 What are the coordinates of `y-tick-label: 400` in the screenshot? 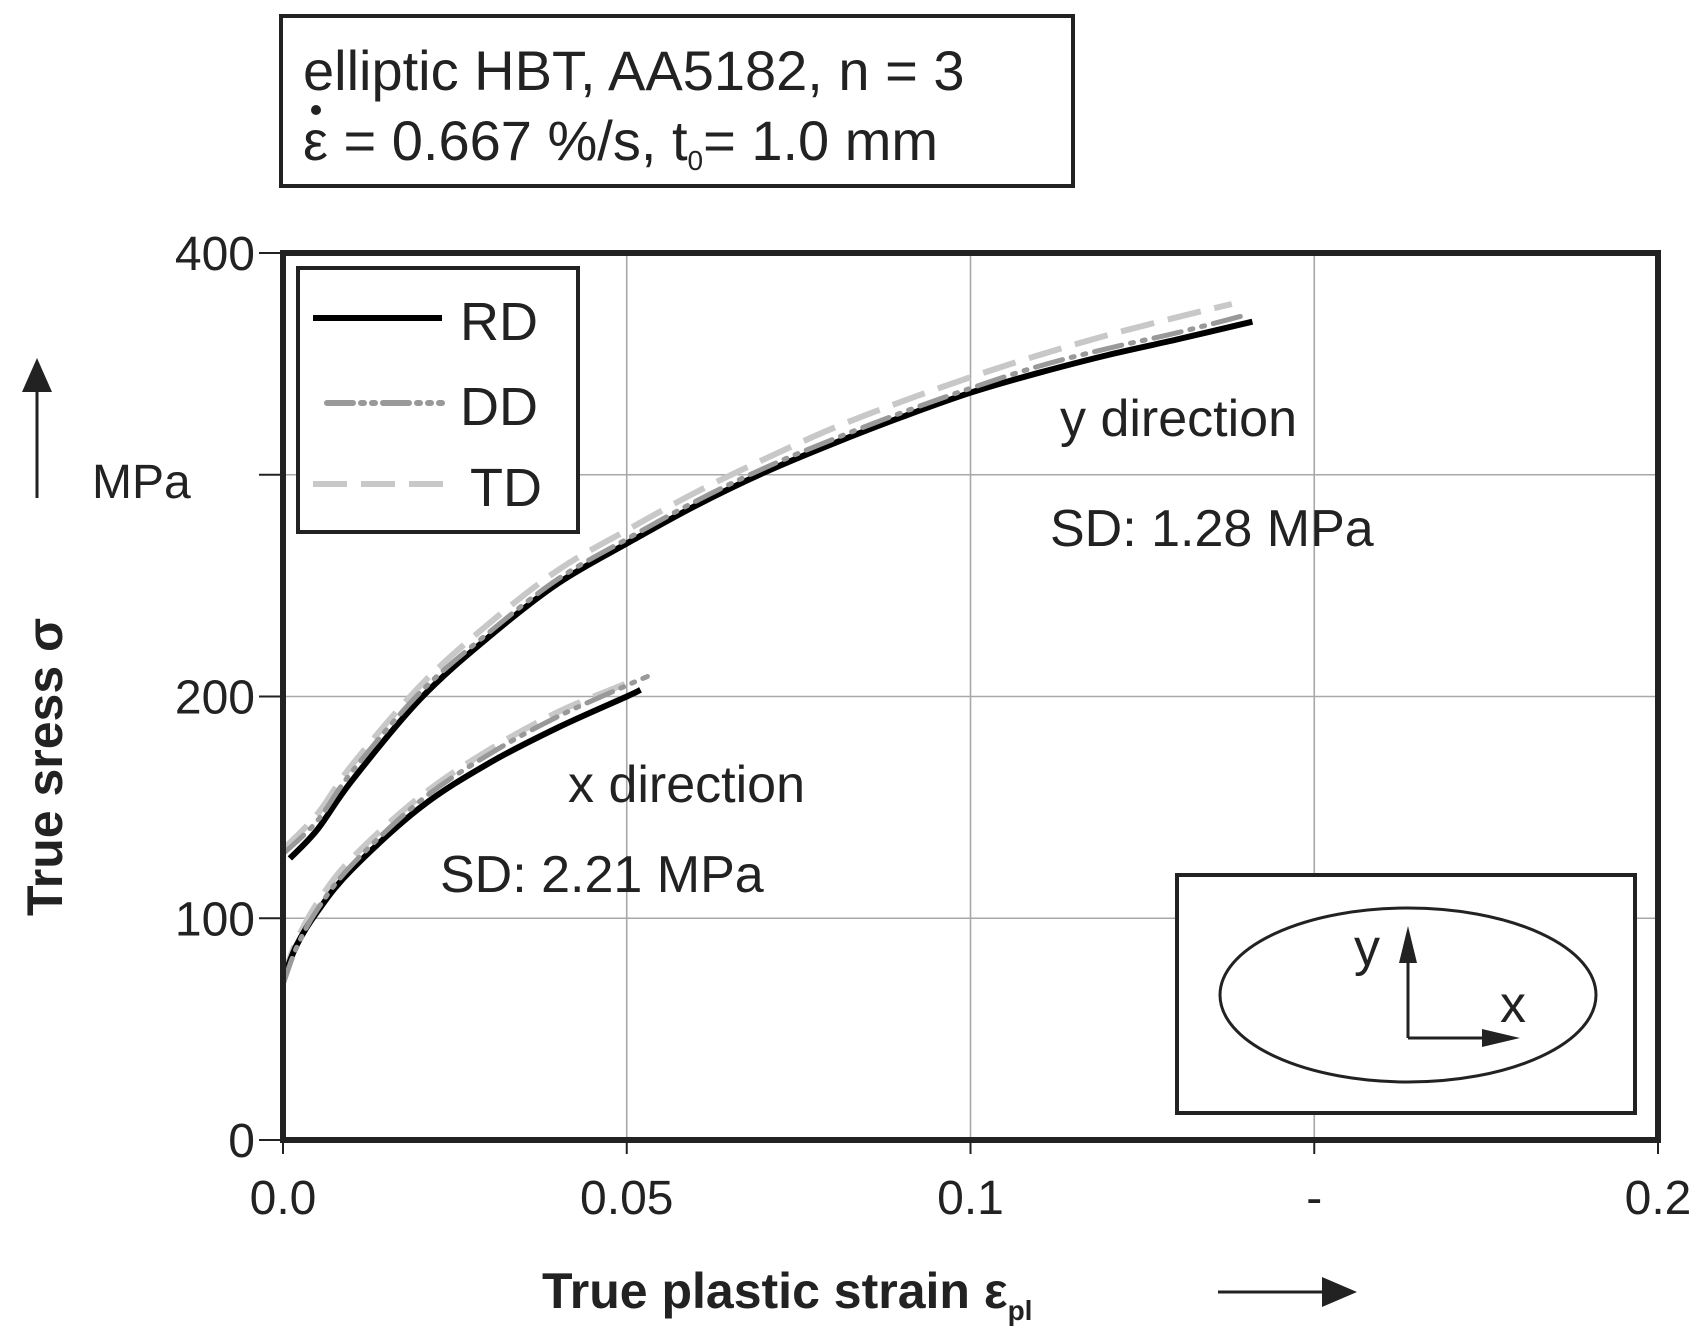 It's located at (215, 254).